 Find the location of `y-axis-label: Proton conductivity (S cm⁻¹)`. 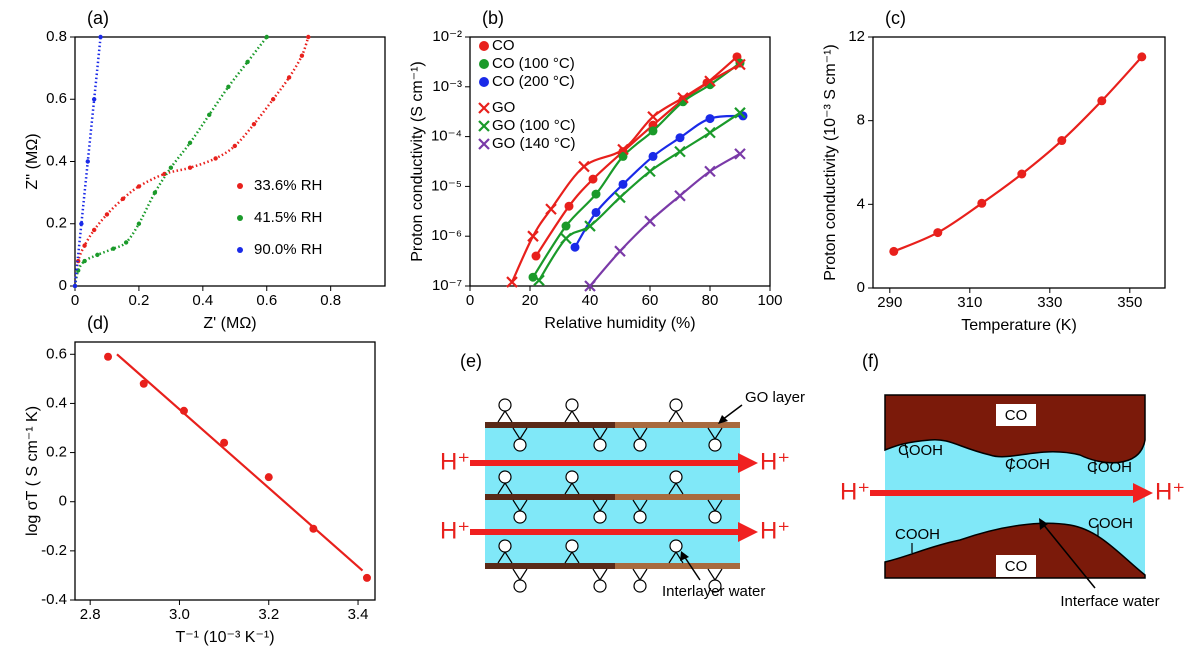

y-axis-label: Proton conductivity (S cm⁻¹) is located at coordinates (417, 161).